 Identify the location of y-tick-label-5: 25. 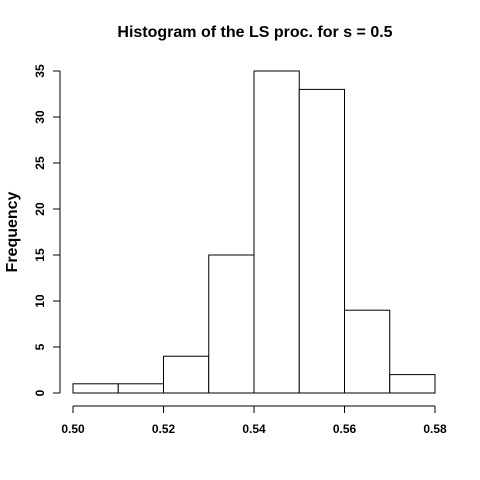
(40, 163).